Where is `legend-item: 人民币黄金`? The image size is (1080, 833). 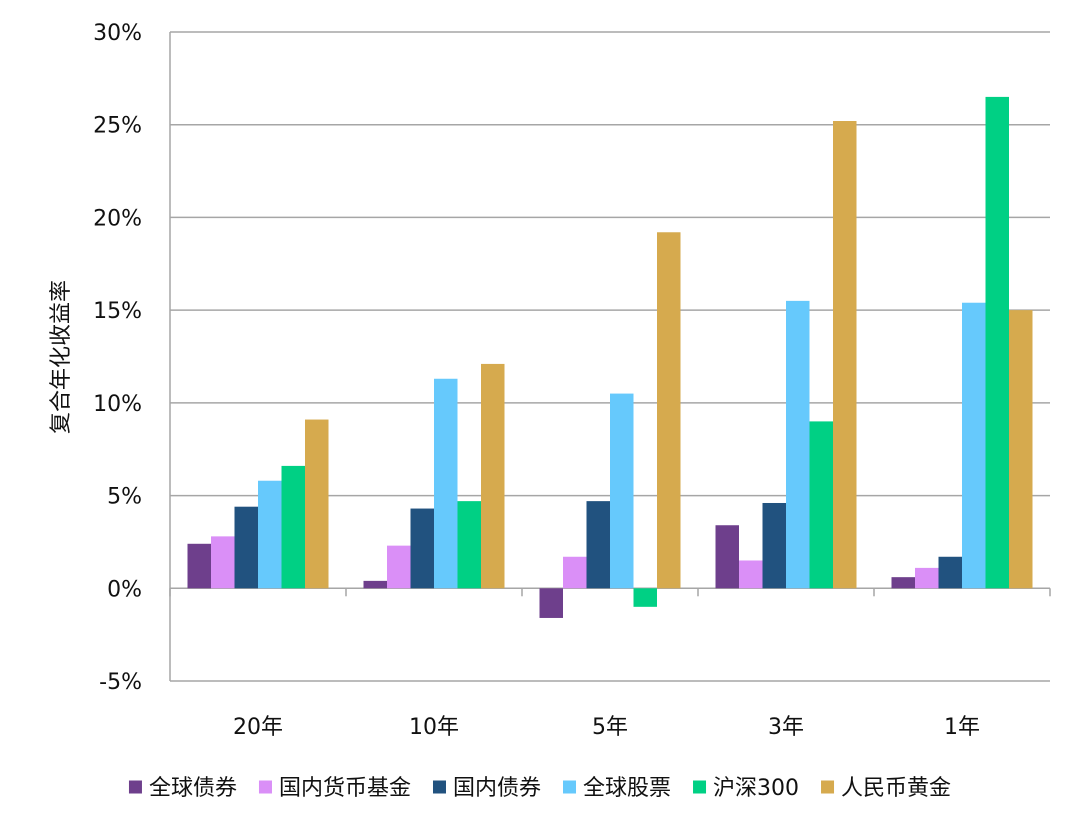
legend-item: 人民币黄金 is located at coordinates (886, 788).